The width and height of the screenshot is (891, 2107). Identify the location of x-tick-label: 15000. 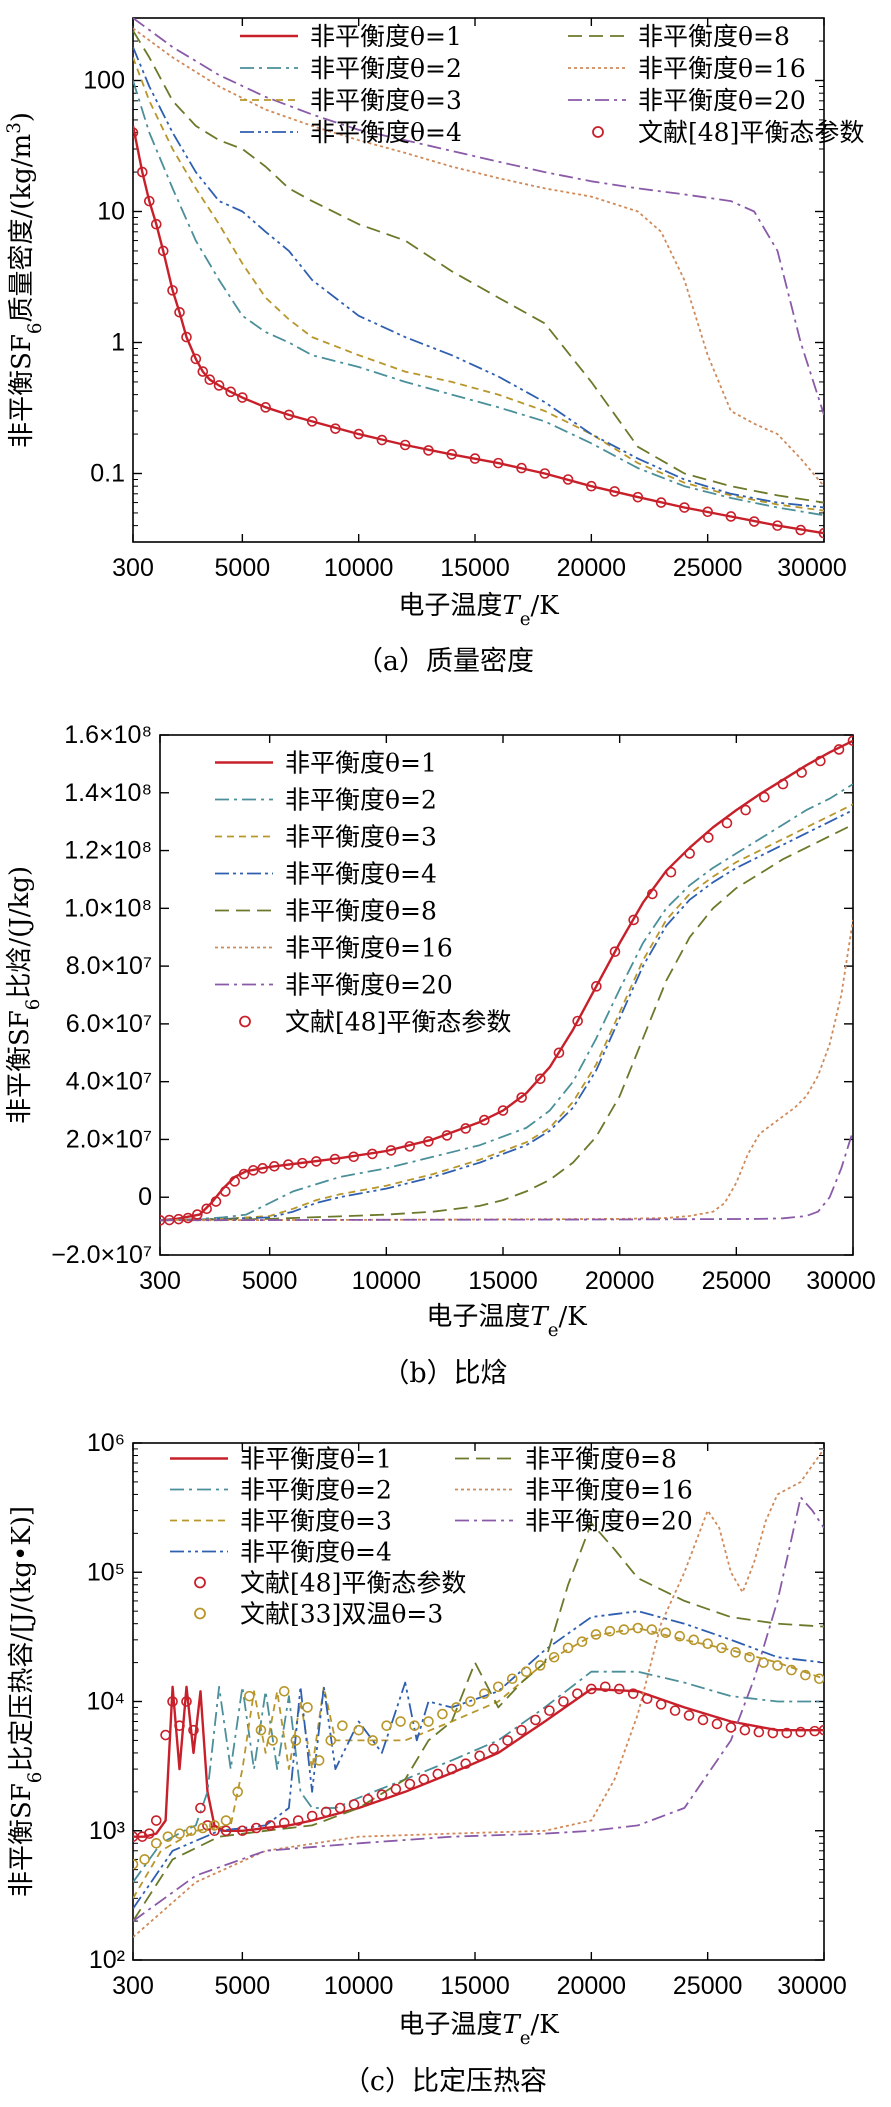
(475, 1986).